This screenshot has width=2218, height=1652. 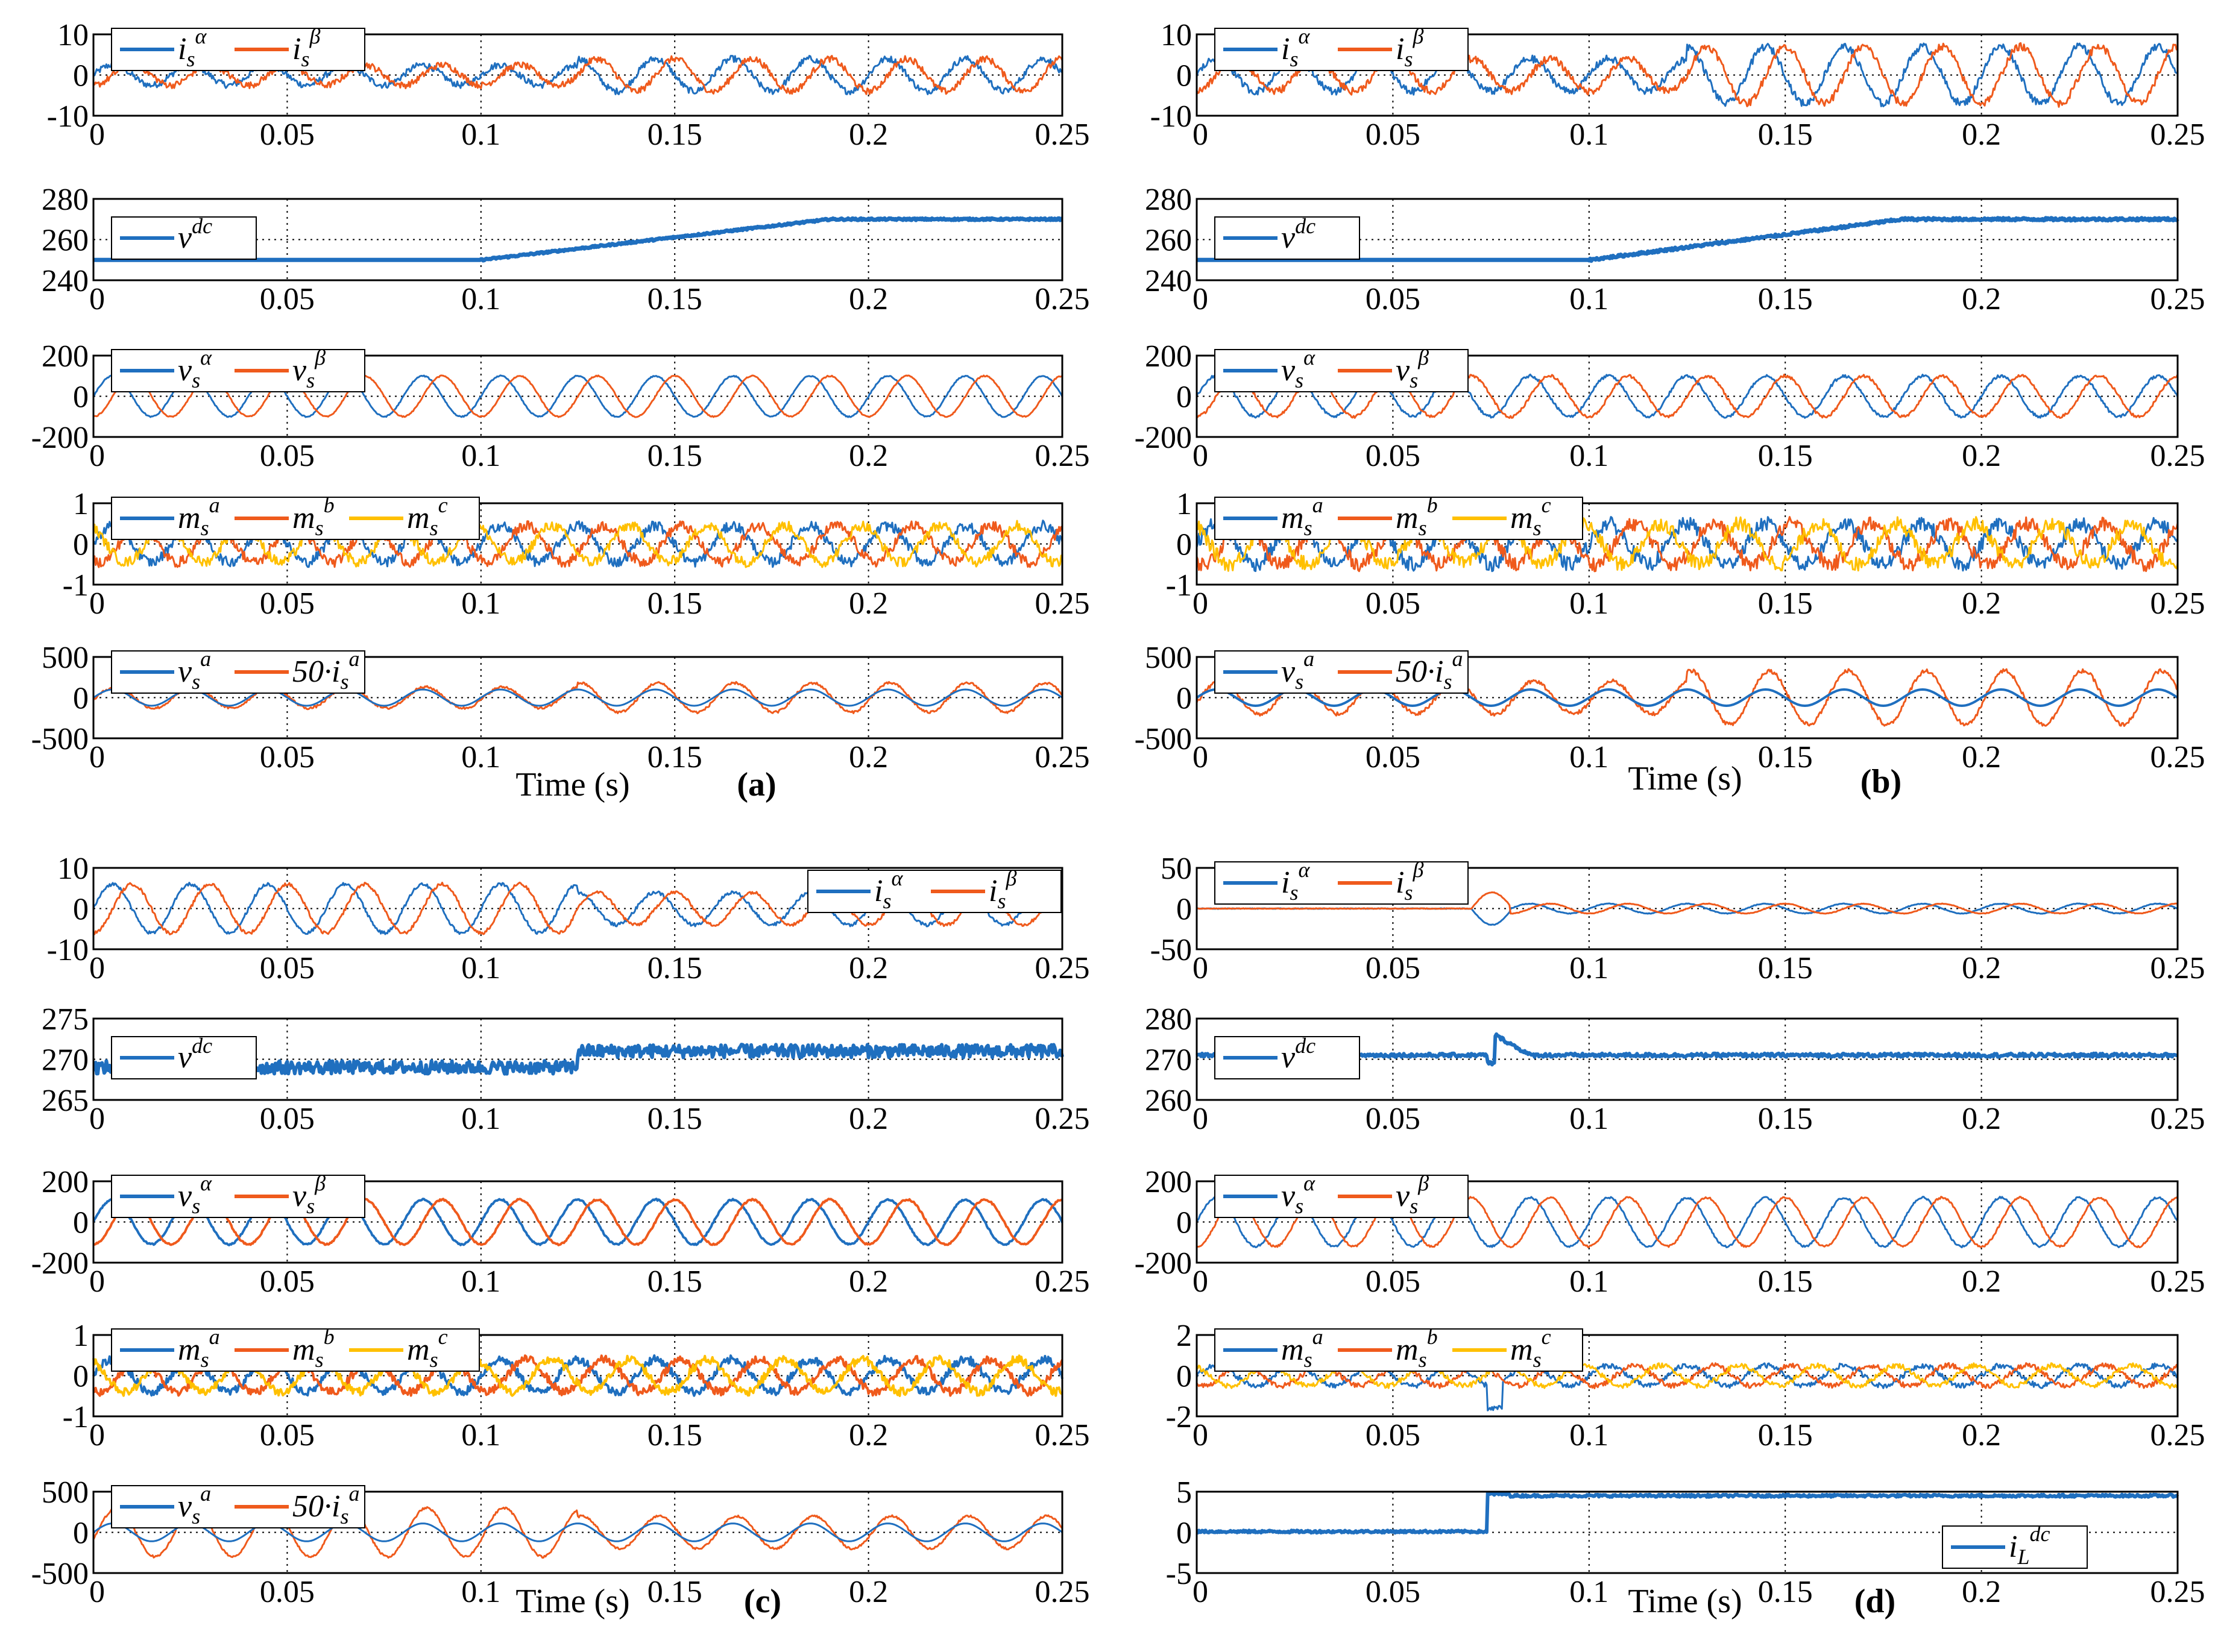 What do you see at coordinates (1341, 369) in the screenshot?
I see `legend: vsα vsβ` at bounding box center [1341, 369].